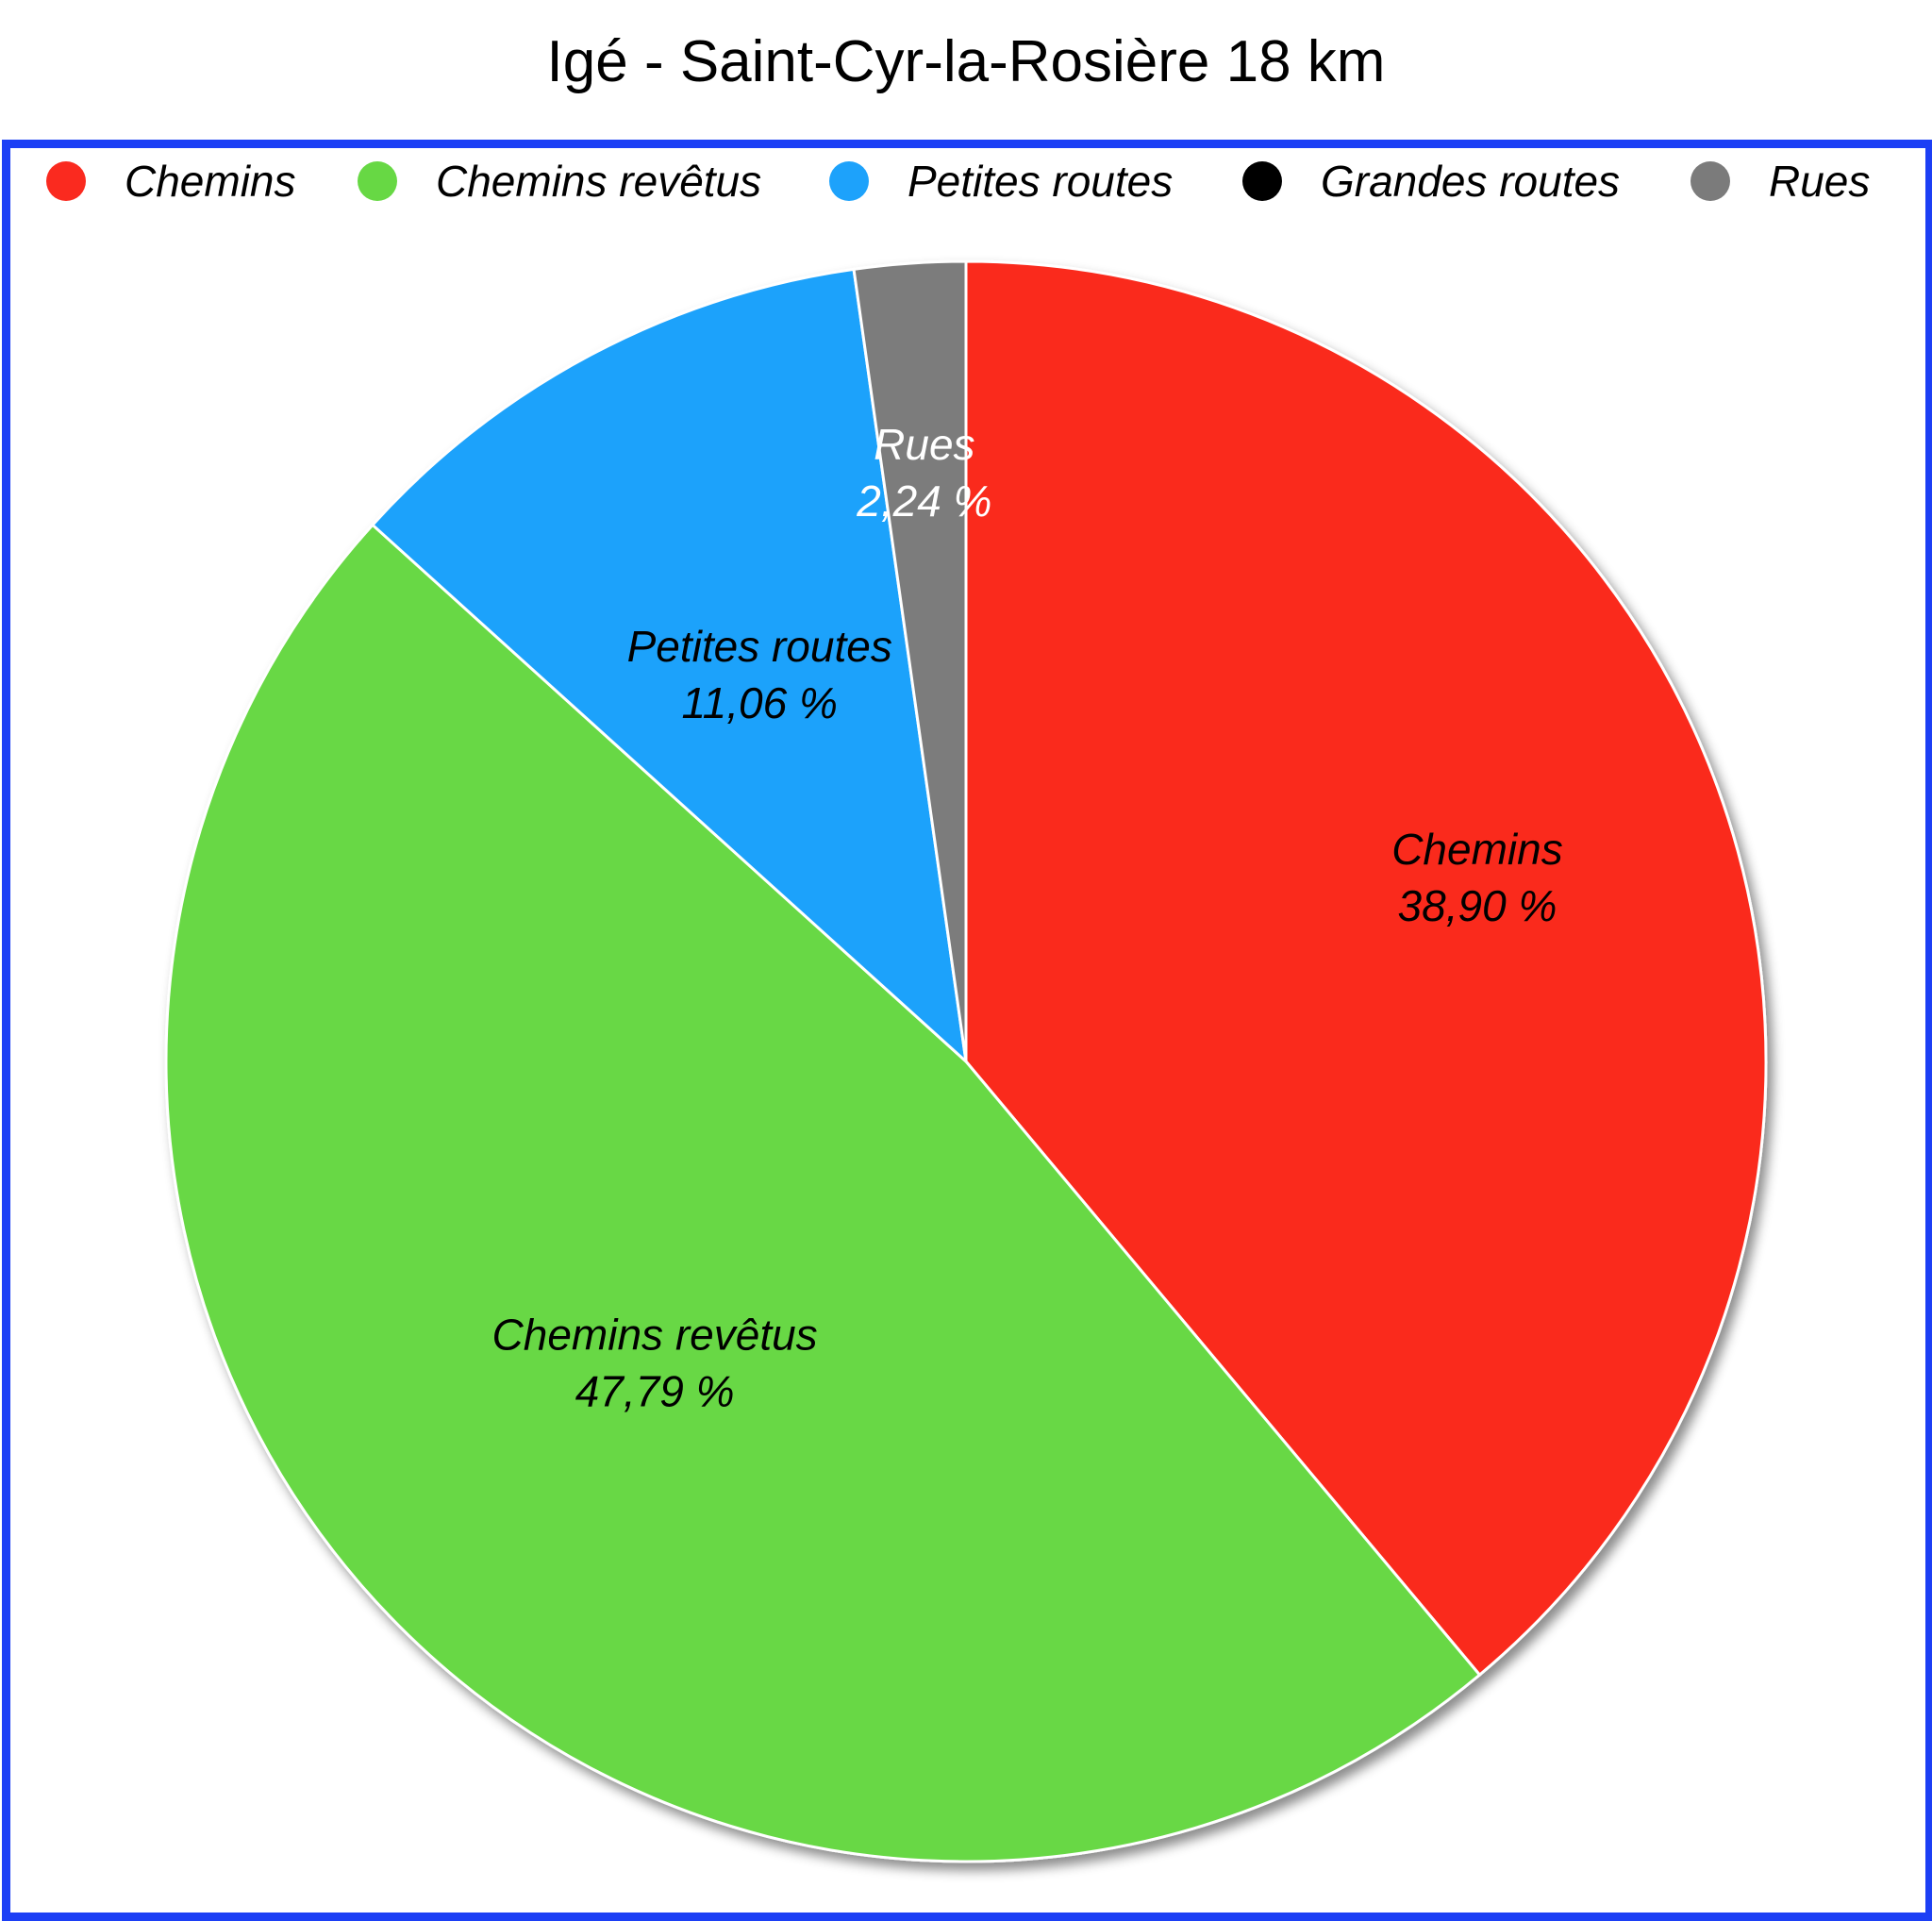  I want to click on legend-item-grandes-routes: Grandes routes, so click(1431, 181).